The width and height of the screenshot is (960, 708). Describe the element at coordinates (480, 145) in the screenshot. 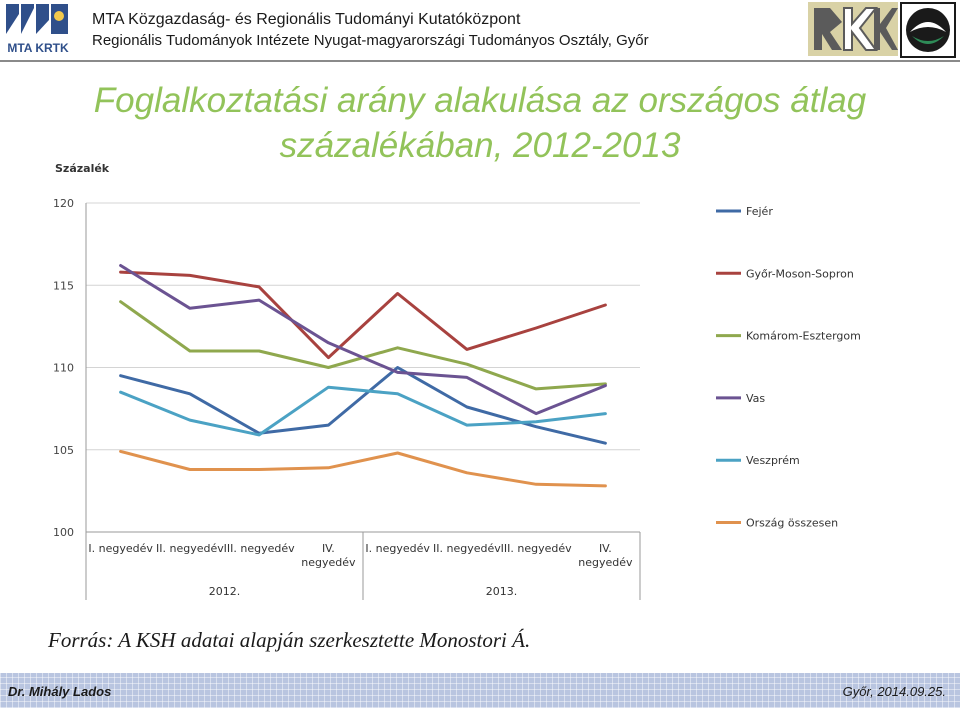

I see `chart-title-line2: százalékában, 2012-2013` at that location.